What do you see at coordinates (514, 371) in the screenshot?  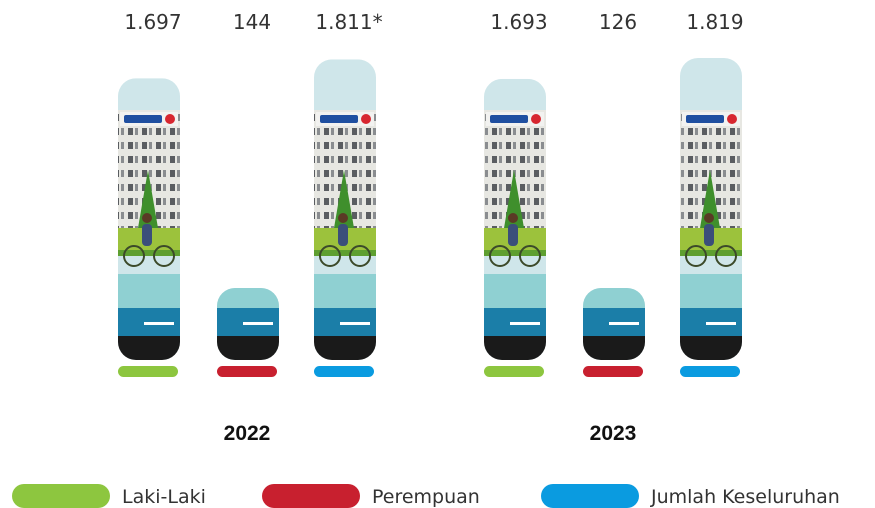 I see `bar-key-laki-laki-2023` at bounding box center [514, 371].